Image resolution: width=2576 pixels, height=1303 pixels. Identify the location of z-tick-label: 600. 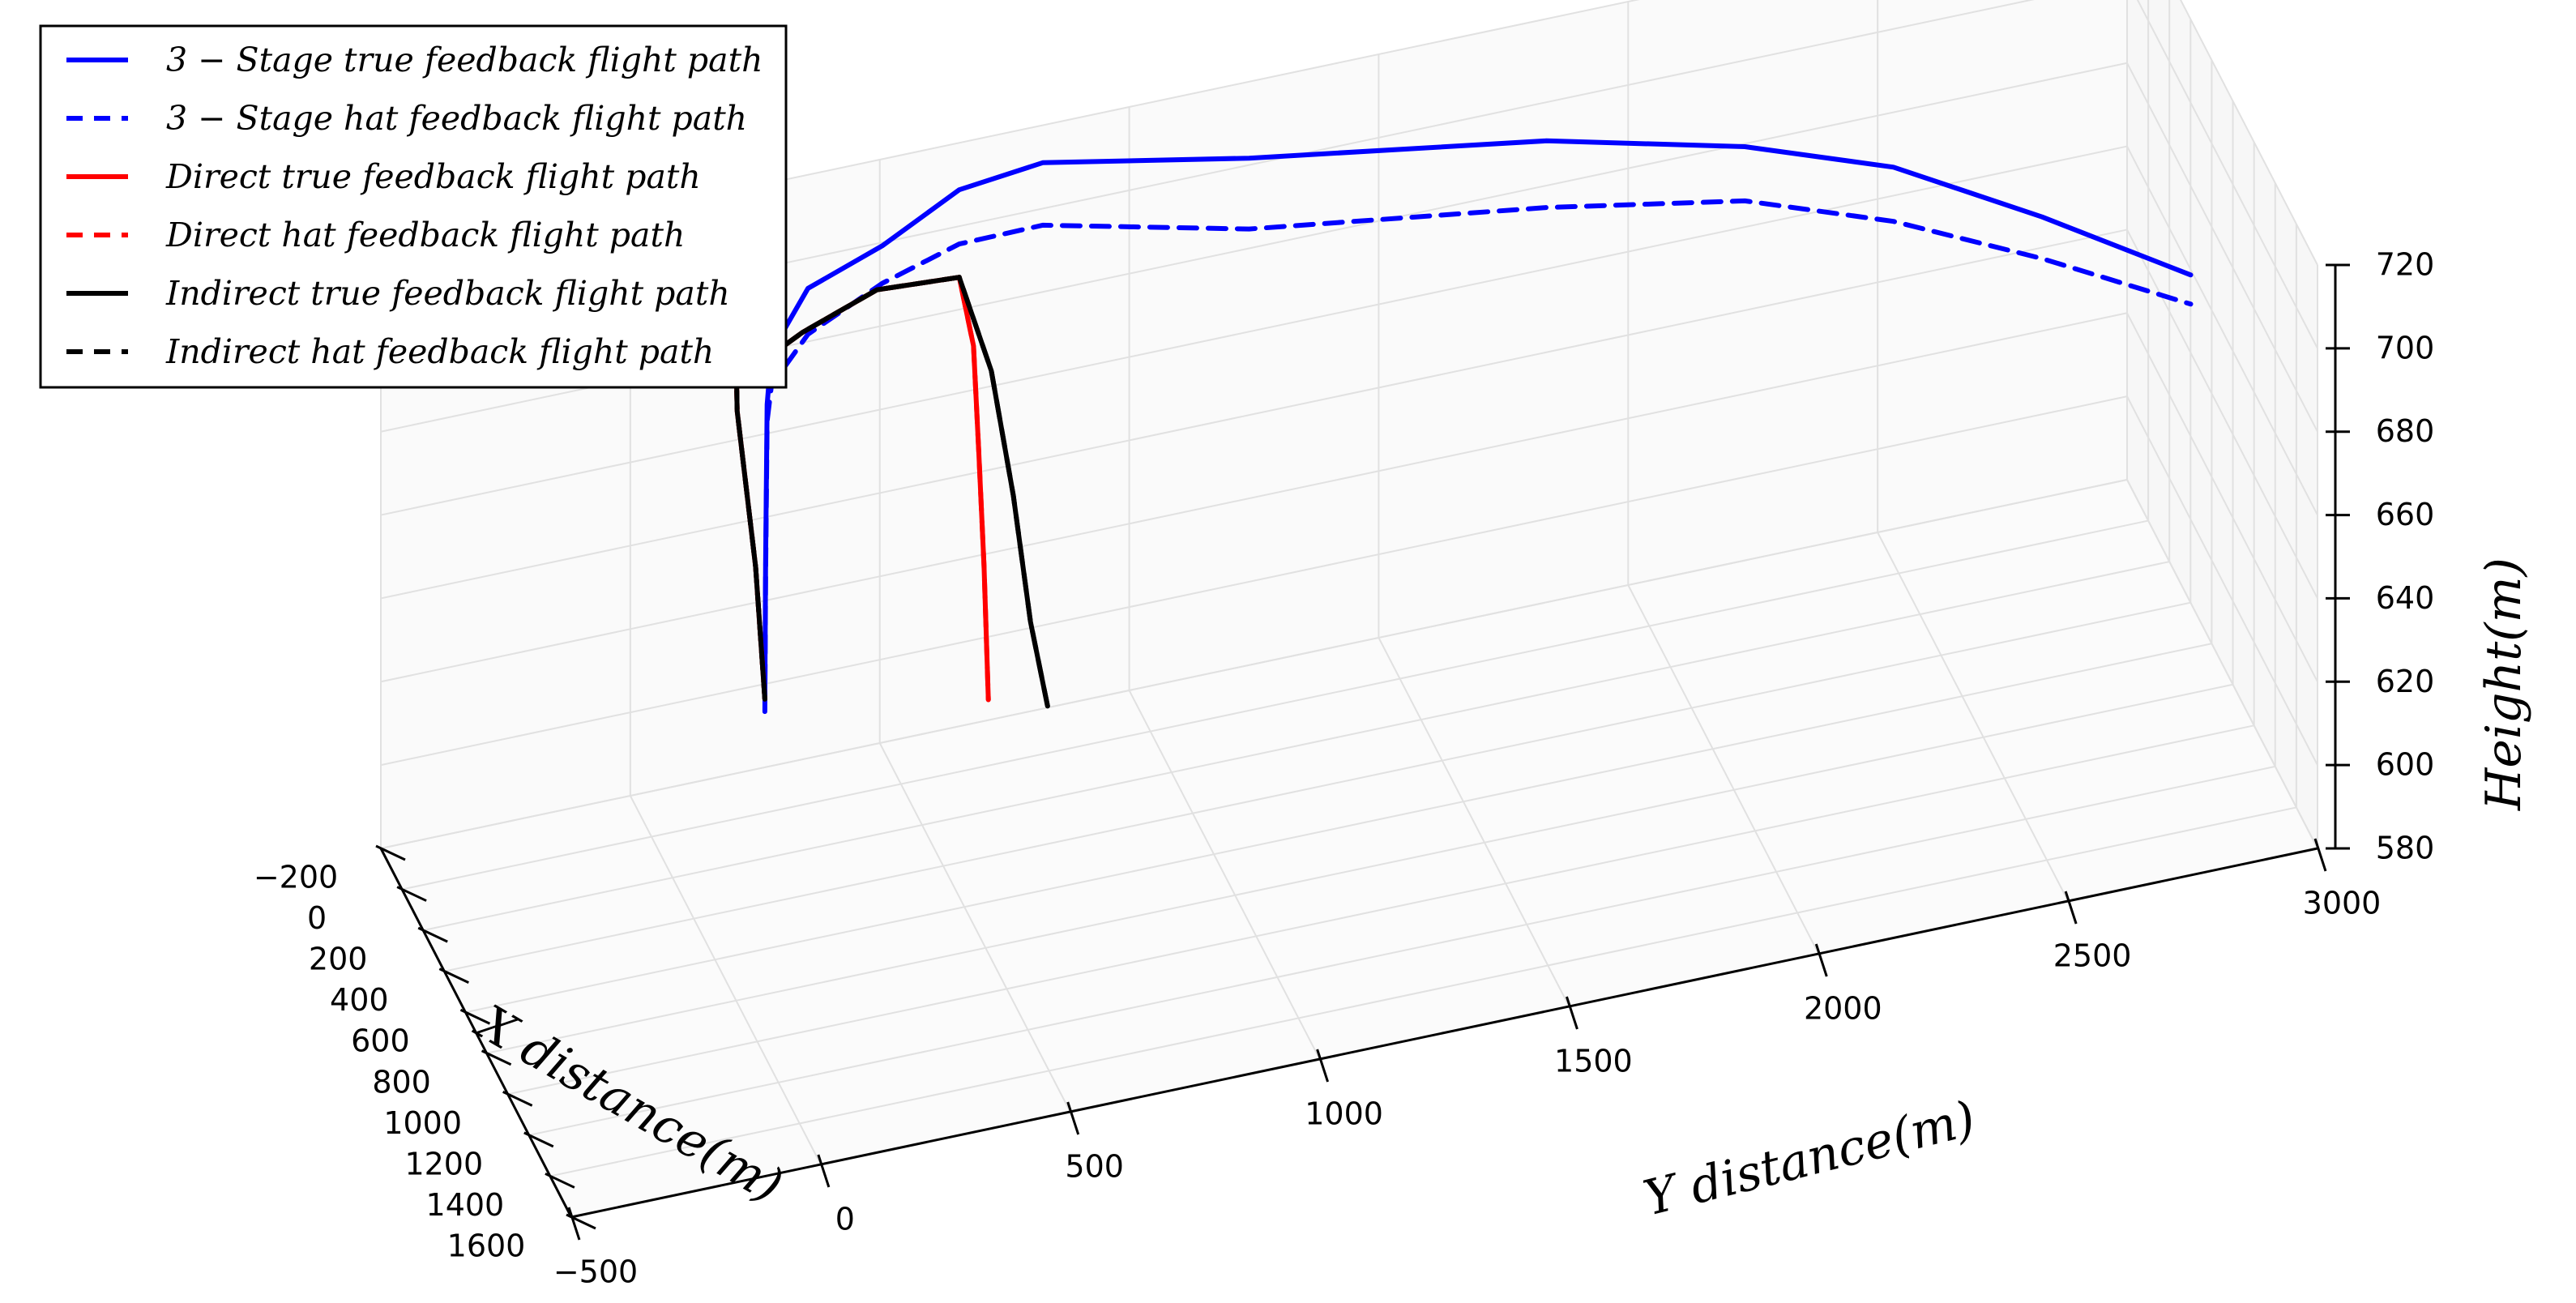
(2405, 765).